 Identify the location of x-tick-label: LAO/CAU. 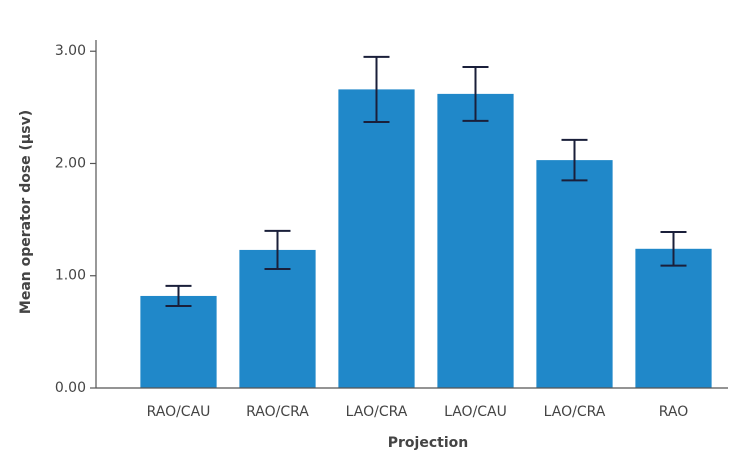
(475, 412).